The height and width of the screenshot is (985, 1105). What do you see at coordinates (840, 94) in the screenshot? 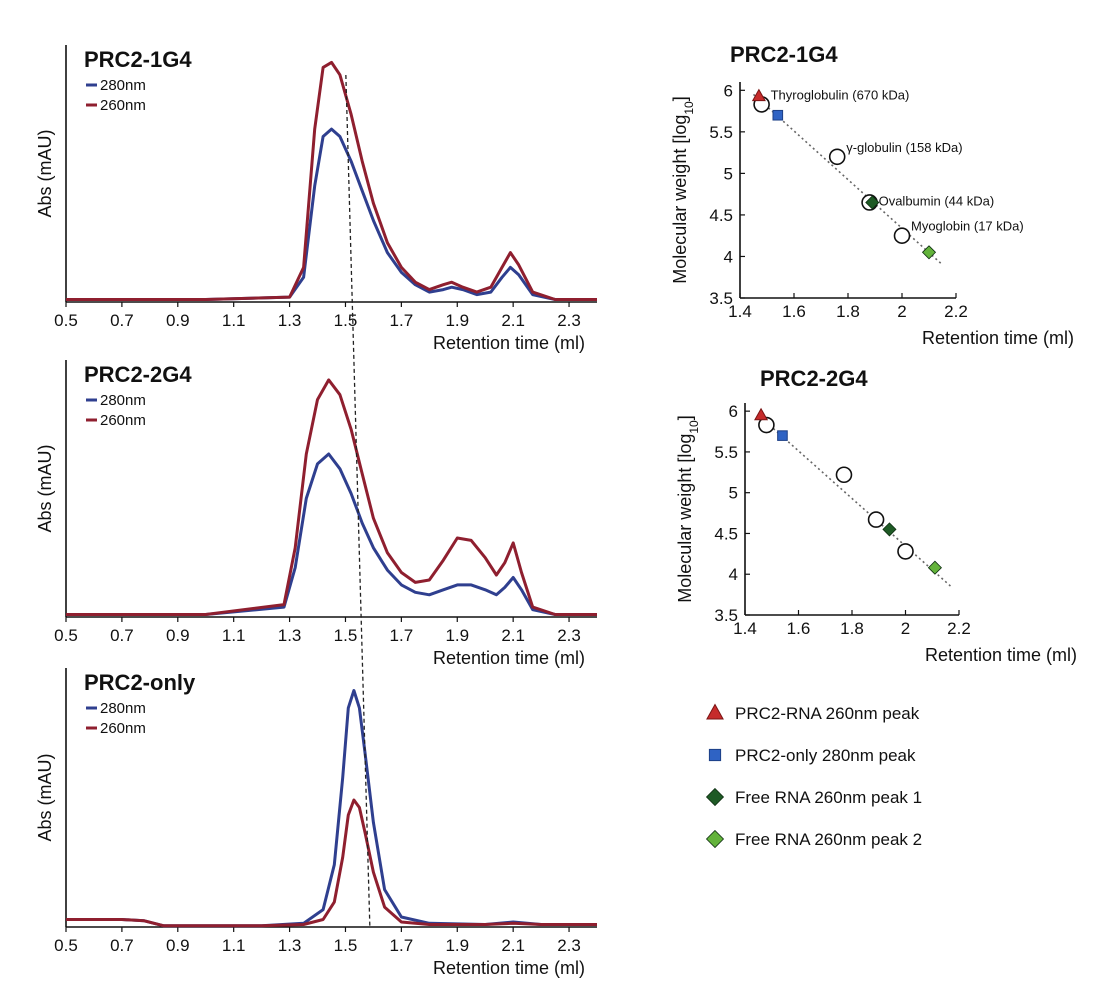
I see `standard-label: Thyroglobulin (670 kDa)` at bounding box center [840, 94].